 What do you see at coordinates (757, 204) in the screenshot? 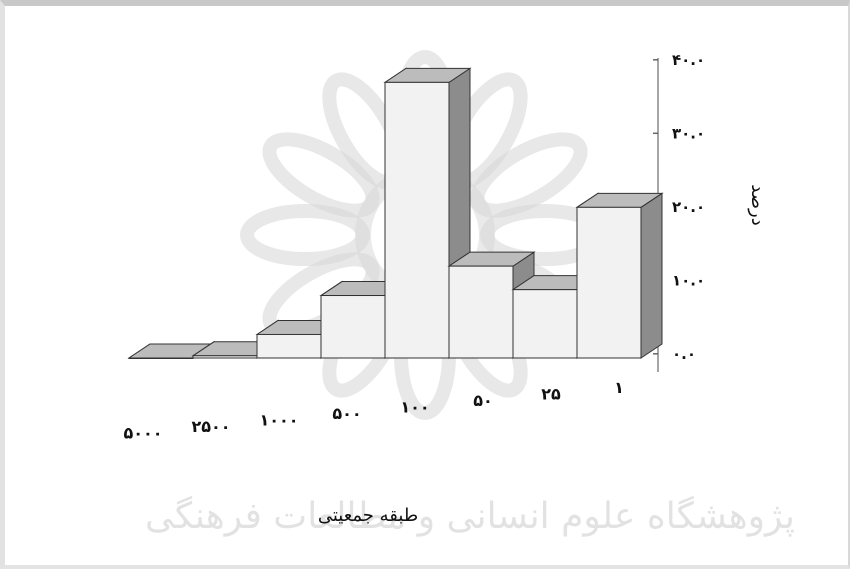
I see `y-axis-title: درصد` at bounding box center [757, 204].